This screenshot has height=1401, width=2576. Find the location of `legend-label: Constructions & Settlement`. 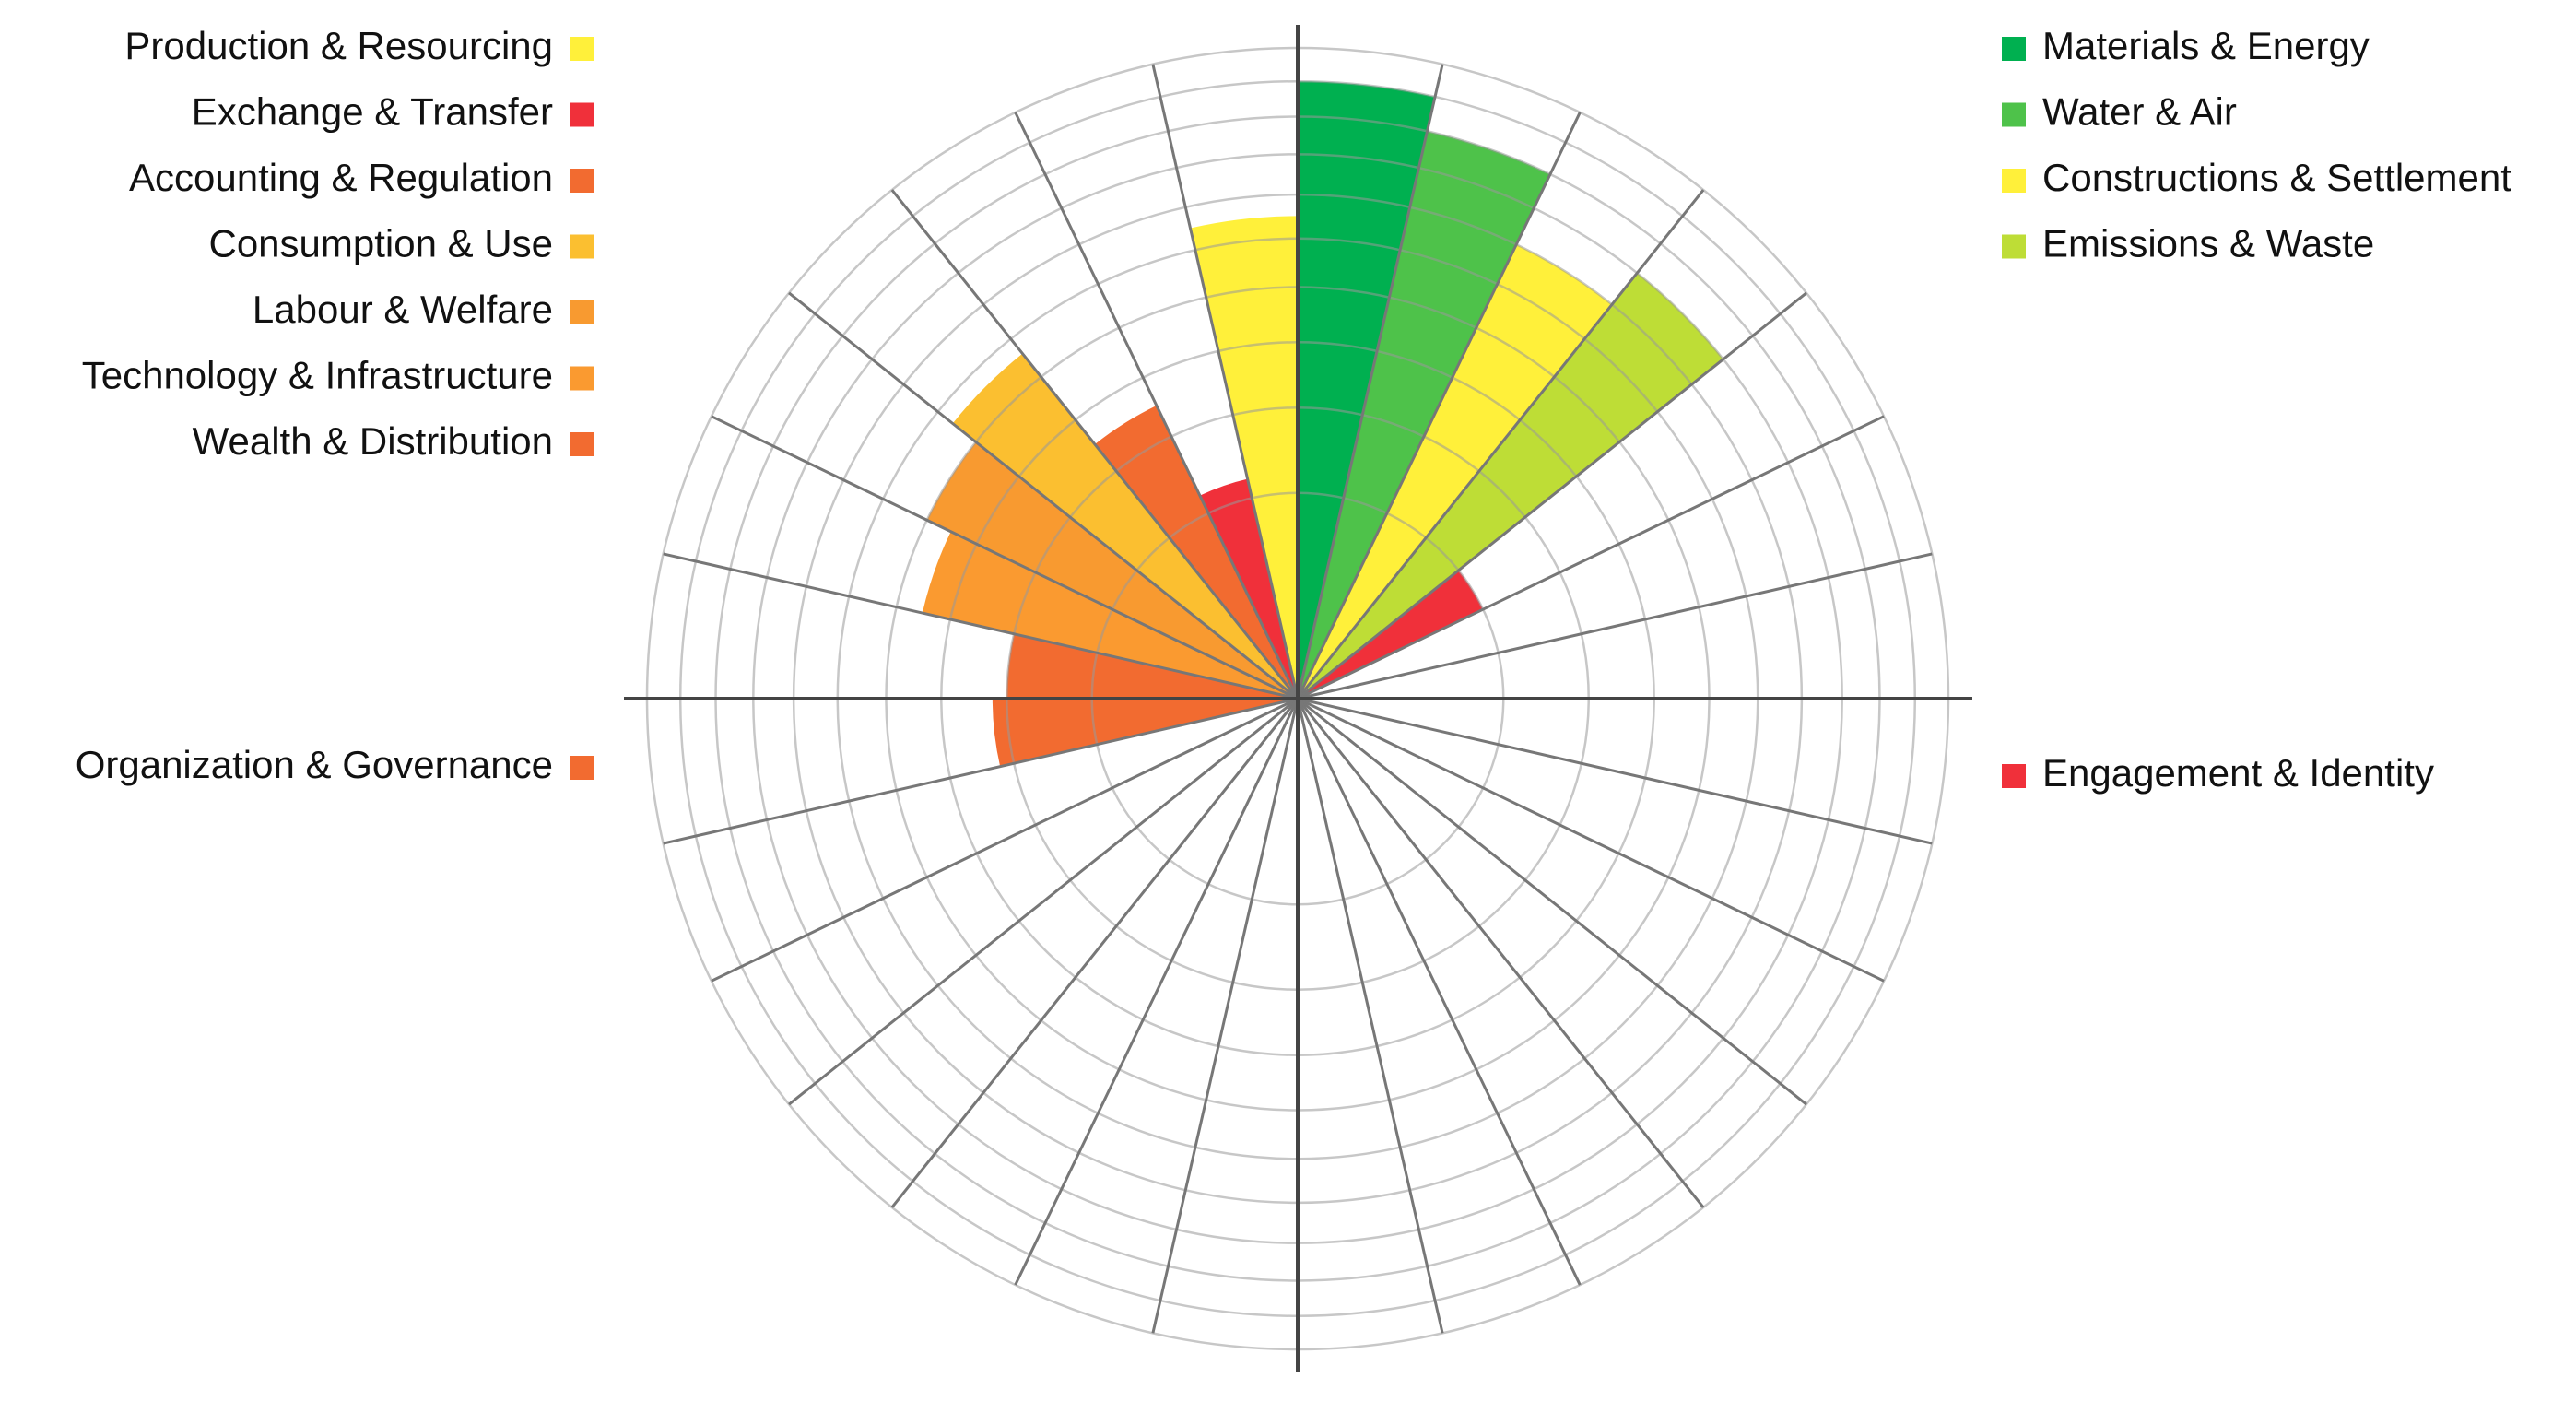

legend-label: Constructions & Settlement is located at coordinates (2276, 177).